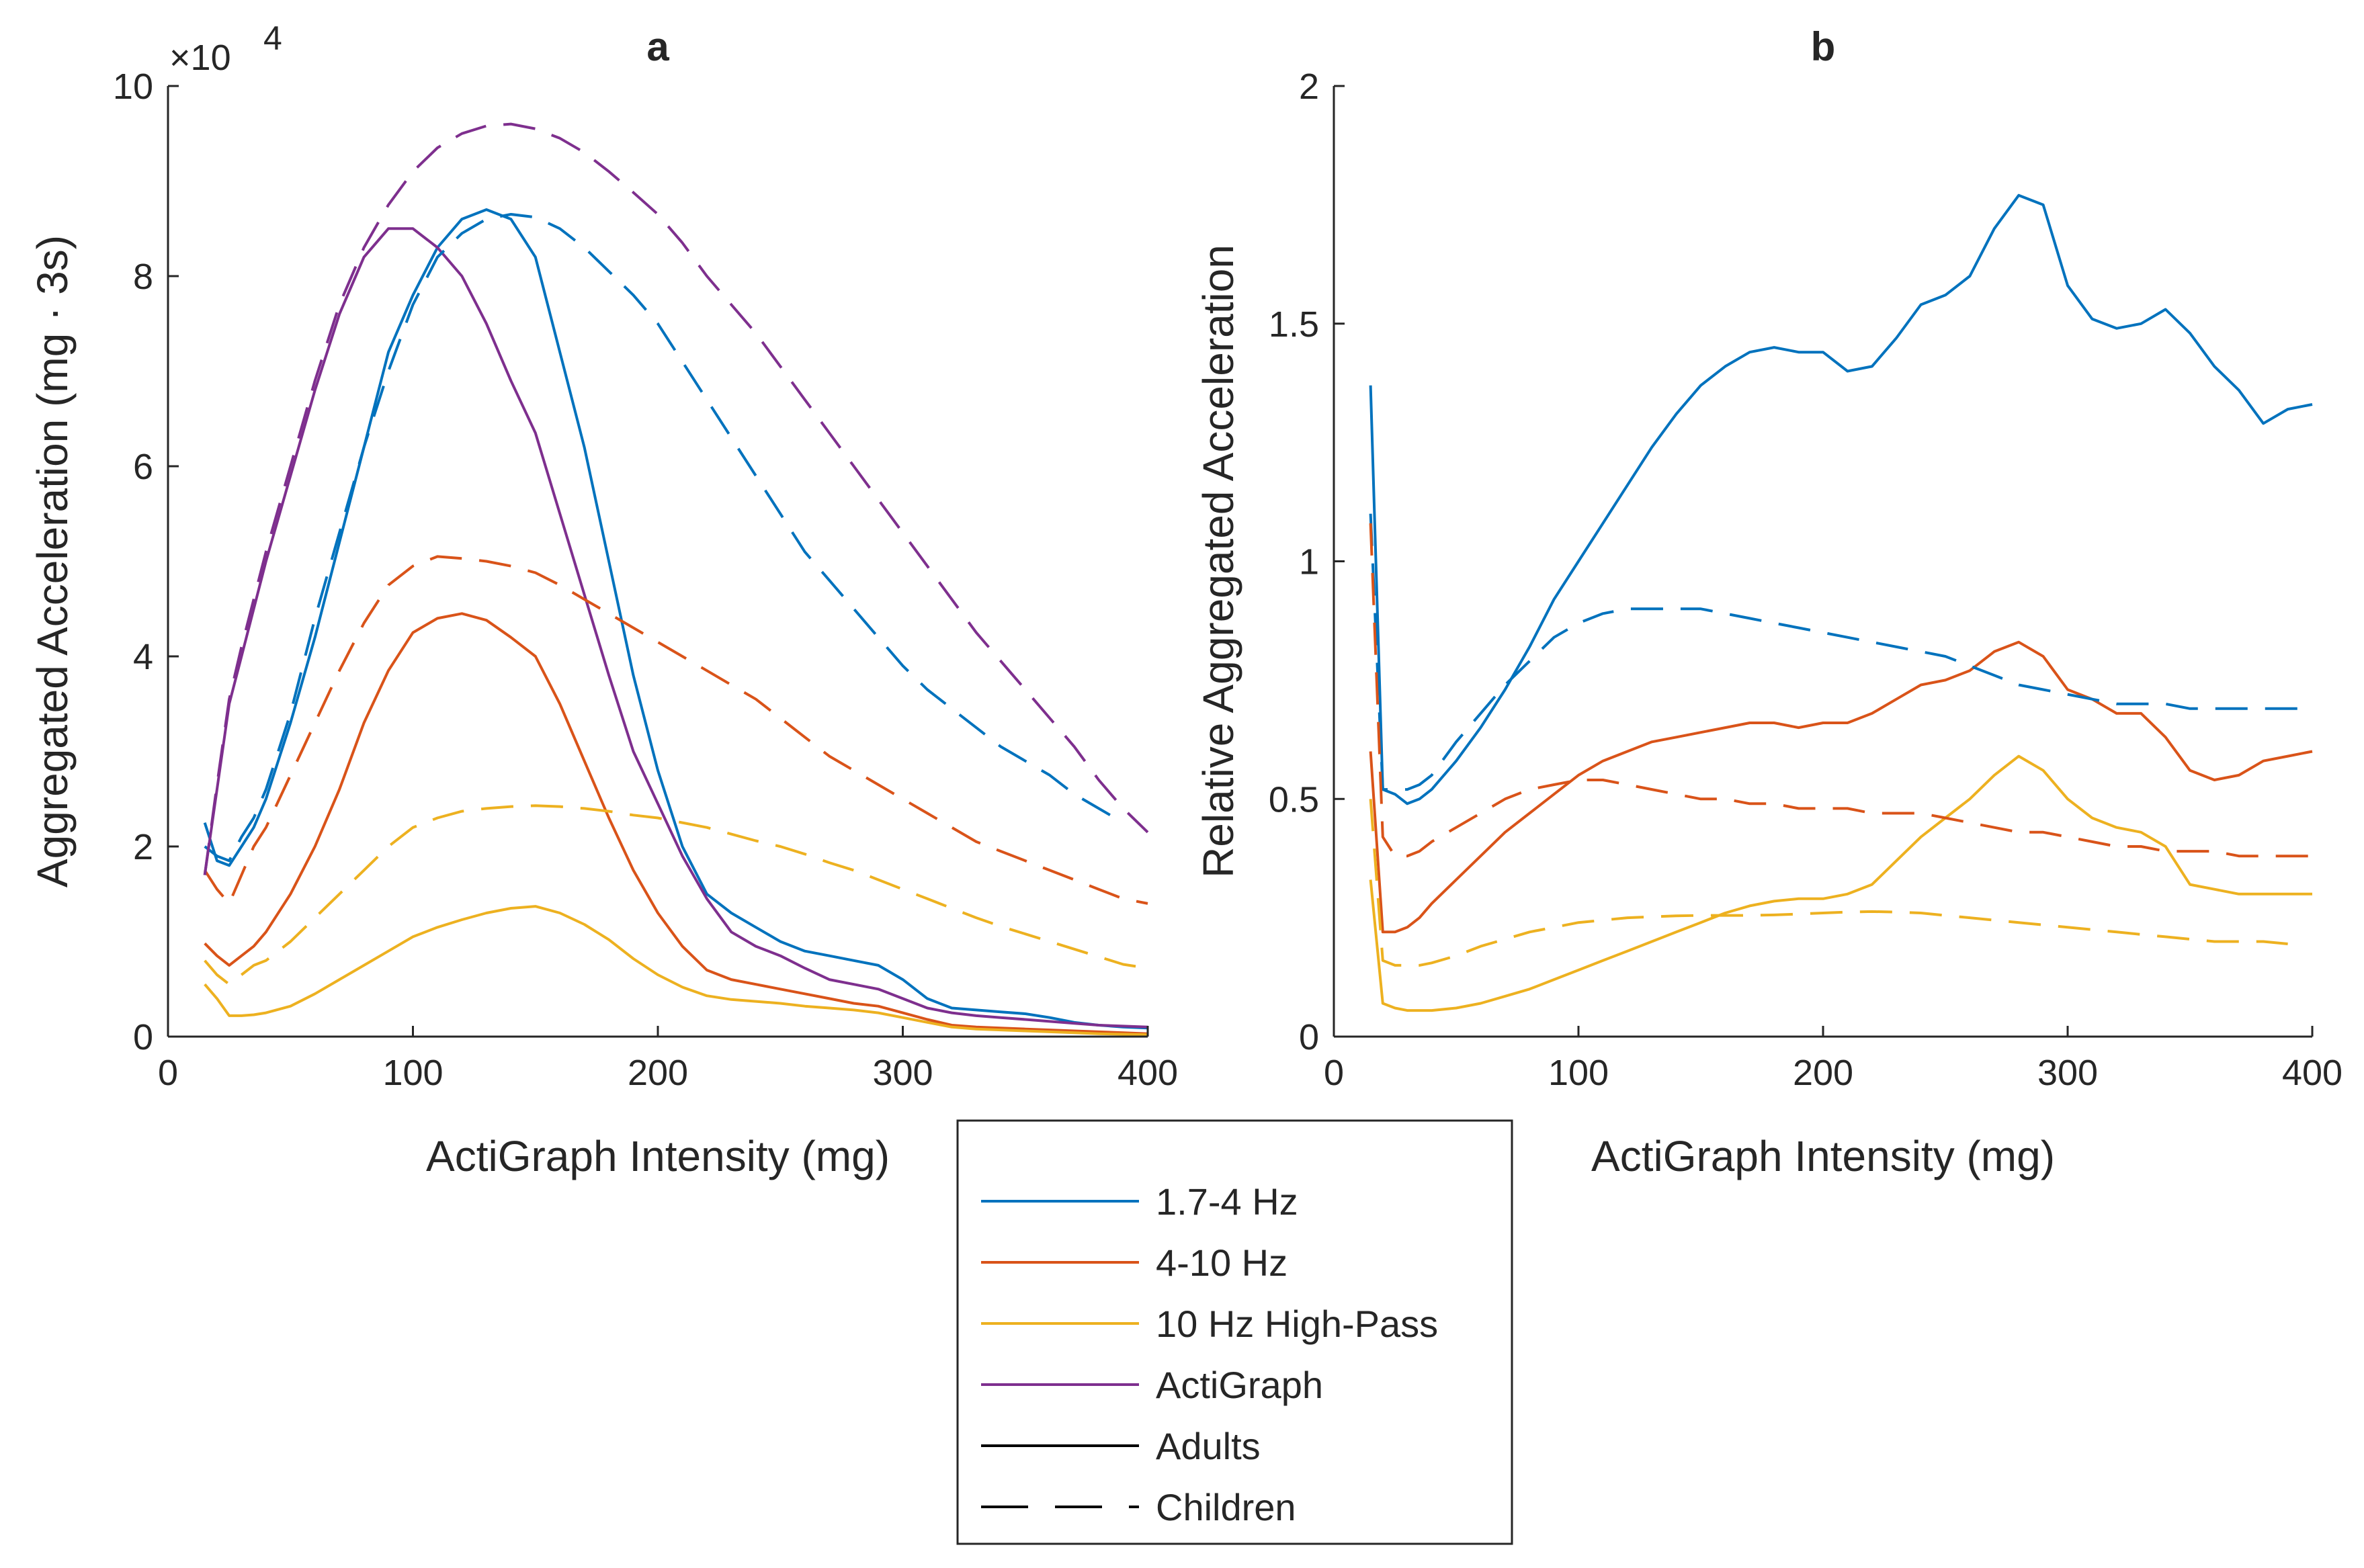 This screenshot has height=1568, width=2364. What do you see at coordinates (1823, 1156) in the screenshot?
I see `panel-b-x-label: ActiGraph Intensity (mg)` at bounding box center [1823, 1156].